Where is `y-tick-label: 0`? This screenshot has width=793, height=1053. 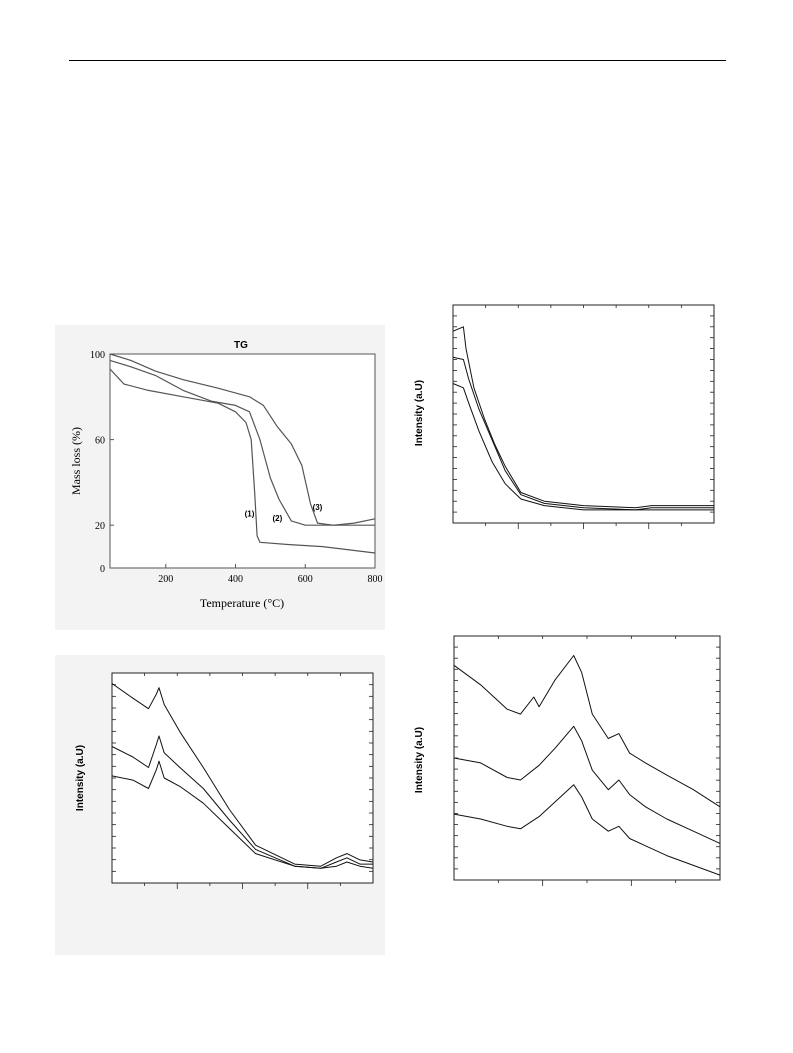 y-tick-label: 0 is located at coordinates (102, 569).